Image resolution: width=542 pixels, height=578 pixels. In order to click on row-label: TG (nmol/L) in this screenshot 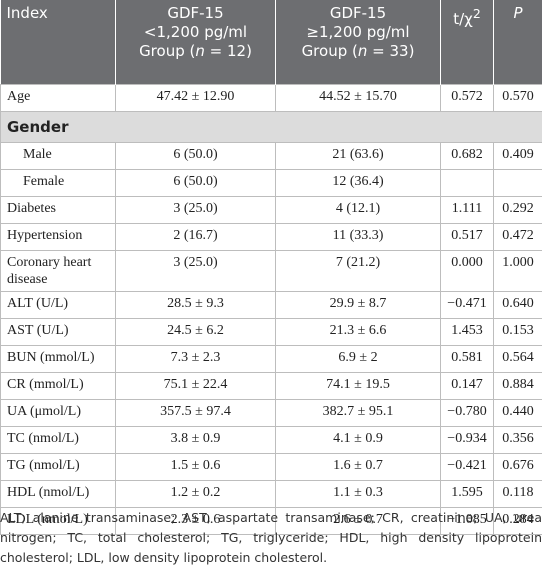, I will do `click(58, 467)`.